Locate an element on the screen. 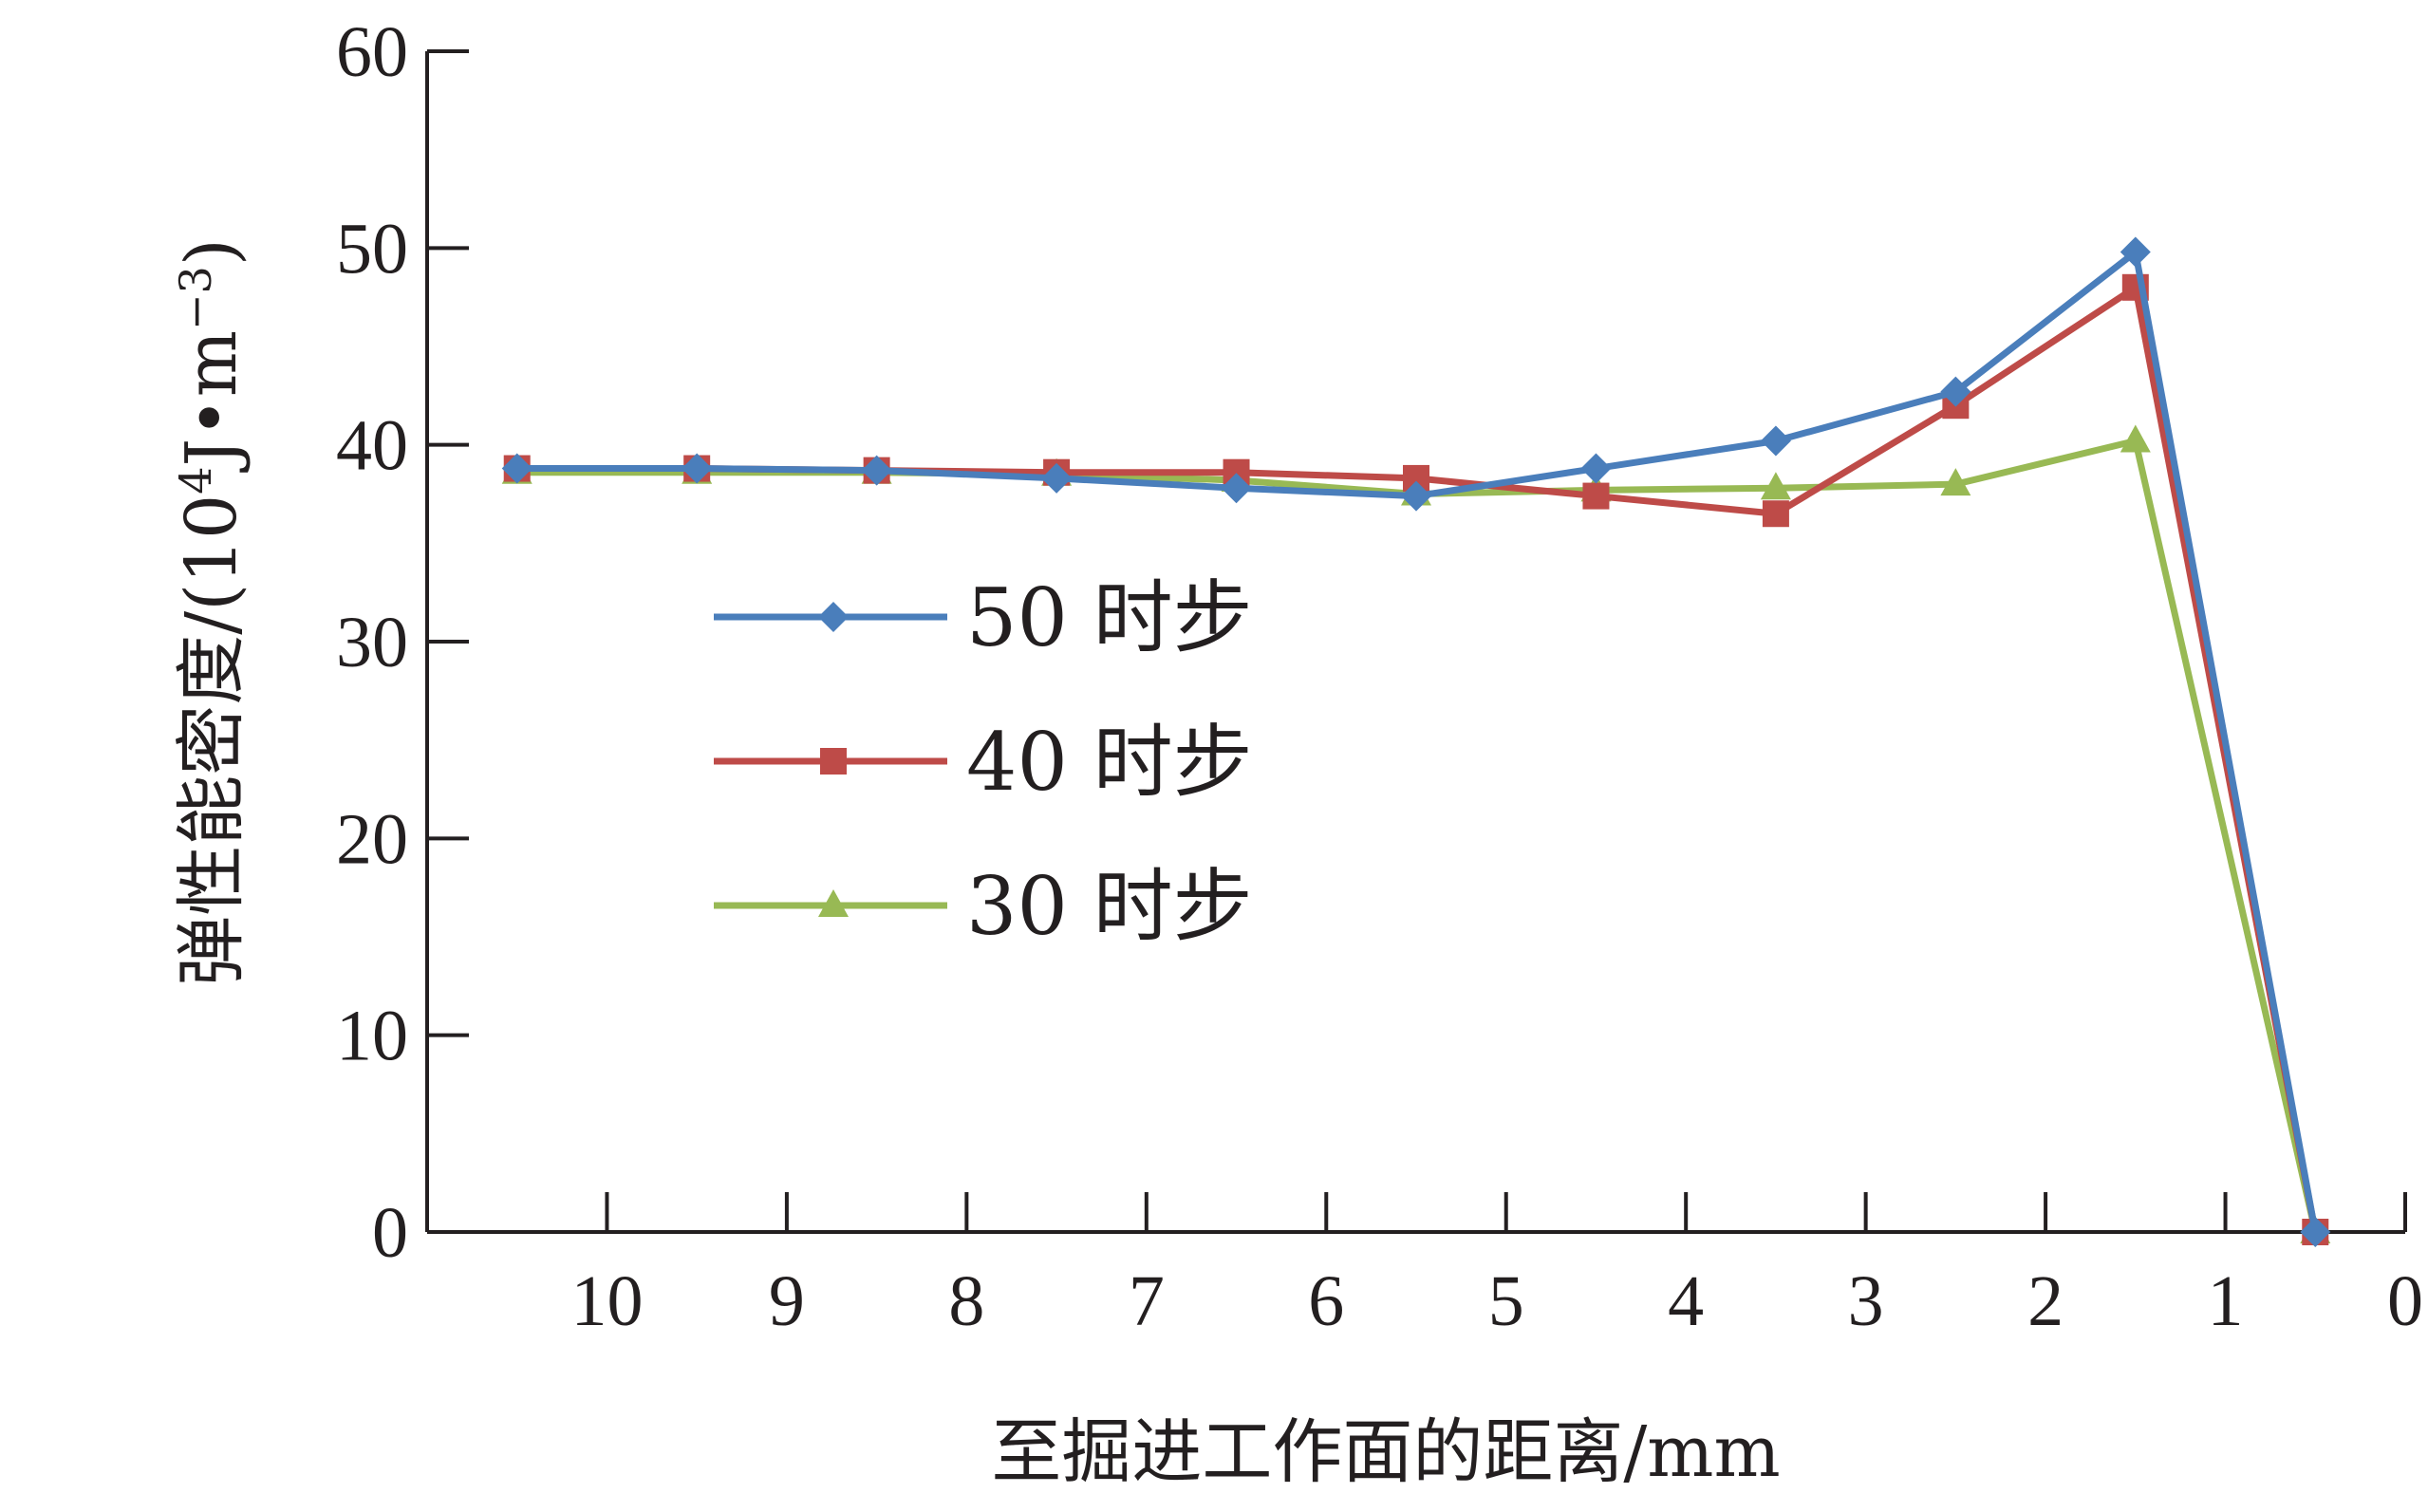 The width and height of the screenshot is (2428, 1512). legend: 50 时步 40 时步 30 时步 is located at coordinates (983, 762).